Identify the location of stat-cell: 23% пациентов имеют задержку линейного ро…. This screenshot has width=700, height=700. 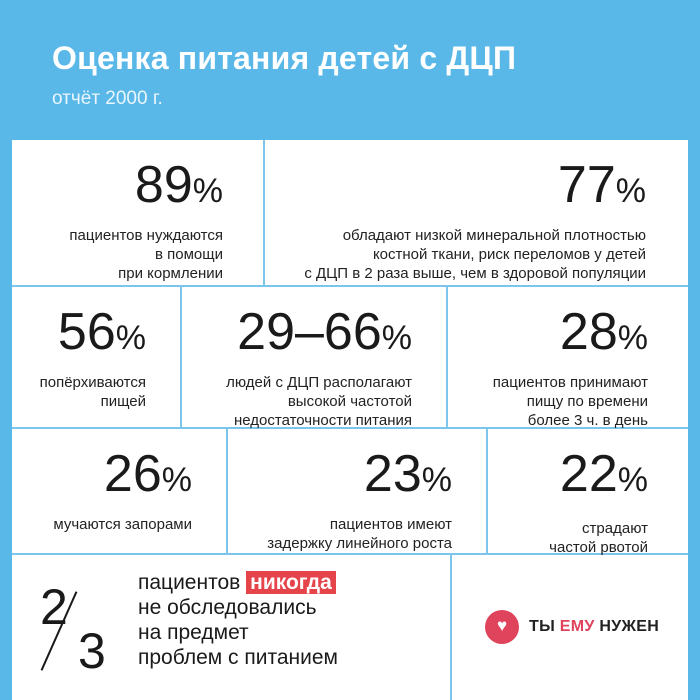
(357, 491).